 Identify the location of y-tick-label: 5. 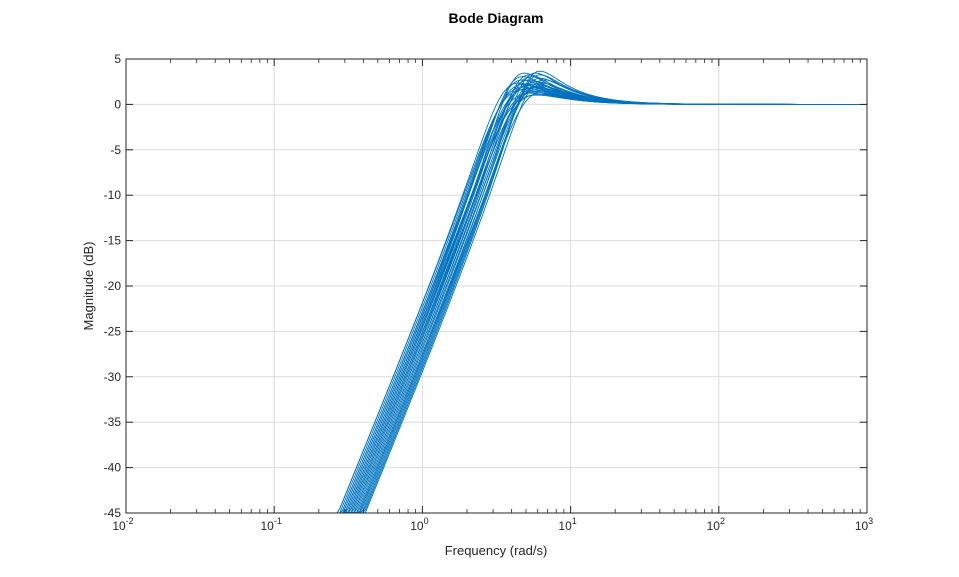
(117, 59).